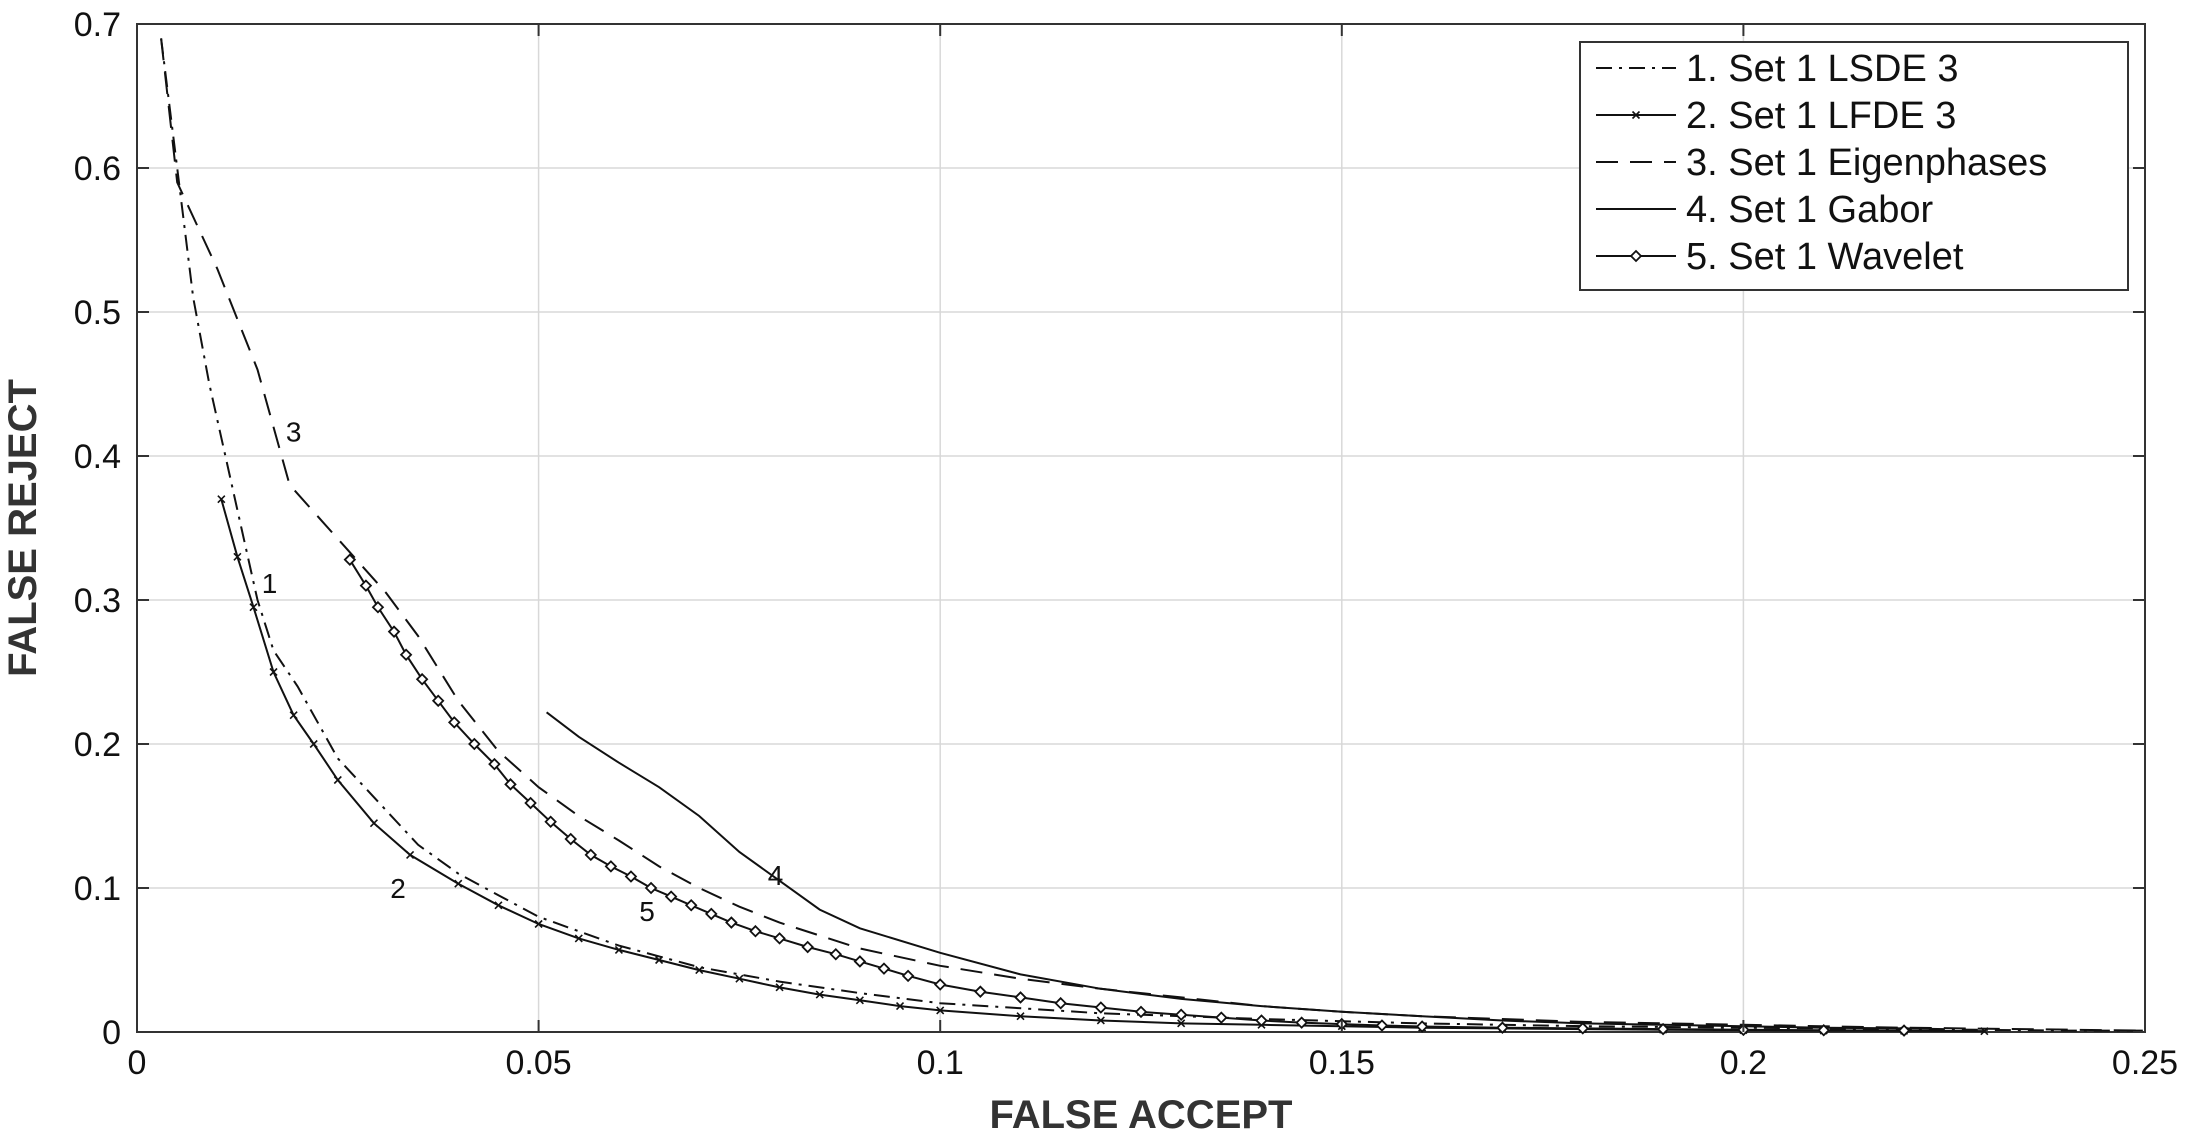  I want to click on y-tick-label: 0.1, so click(97, 889).